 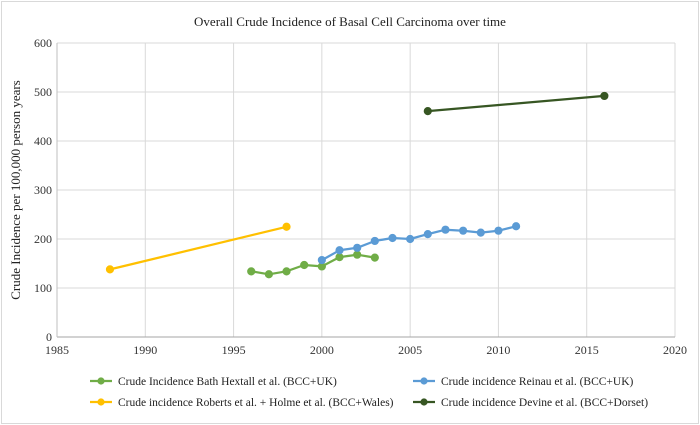 What do you see at coordinates (15, 189) in the screenshot?
I see `y-axis-label: Crude Incidence per 100,000 person years` at bounding box center [15, 189].